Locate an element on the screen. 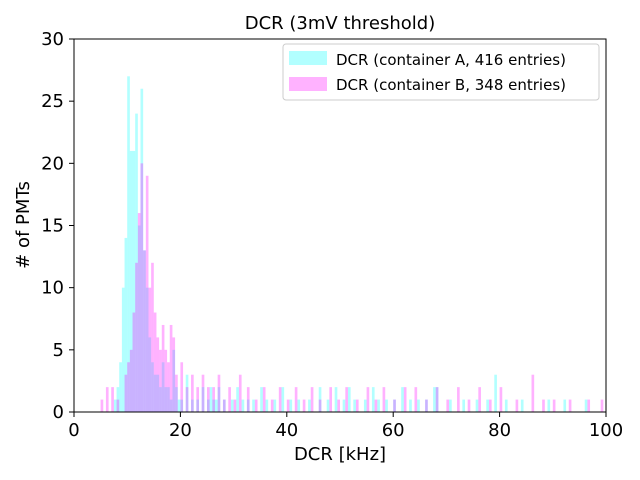  x-tick-label: 80 is located at coordinates (499, 430).